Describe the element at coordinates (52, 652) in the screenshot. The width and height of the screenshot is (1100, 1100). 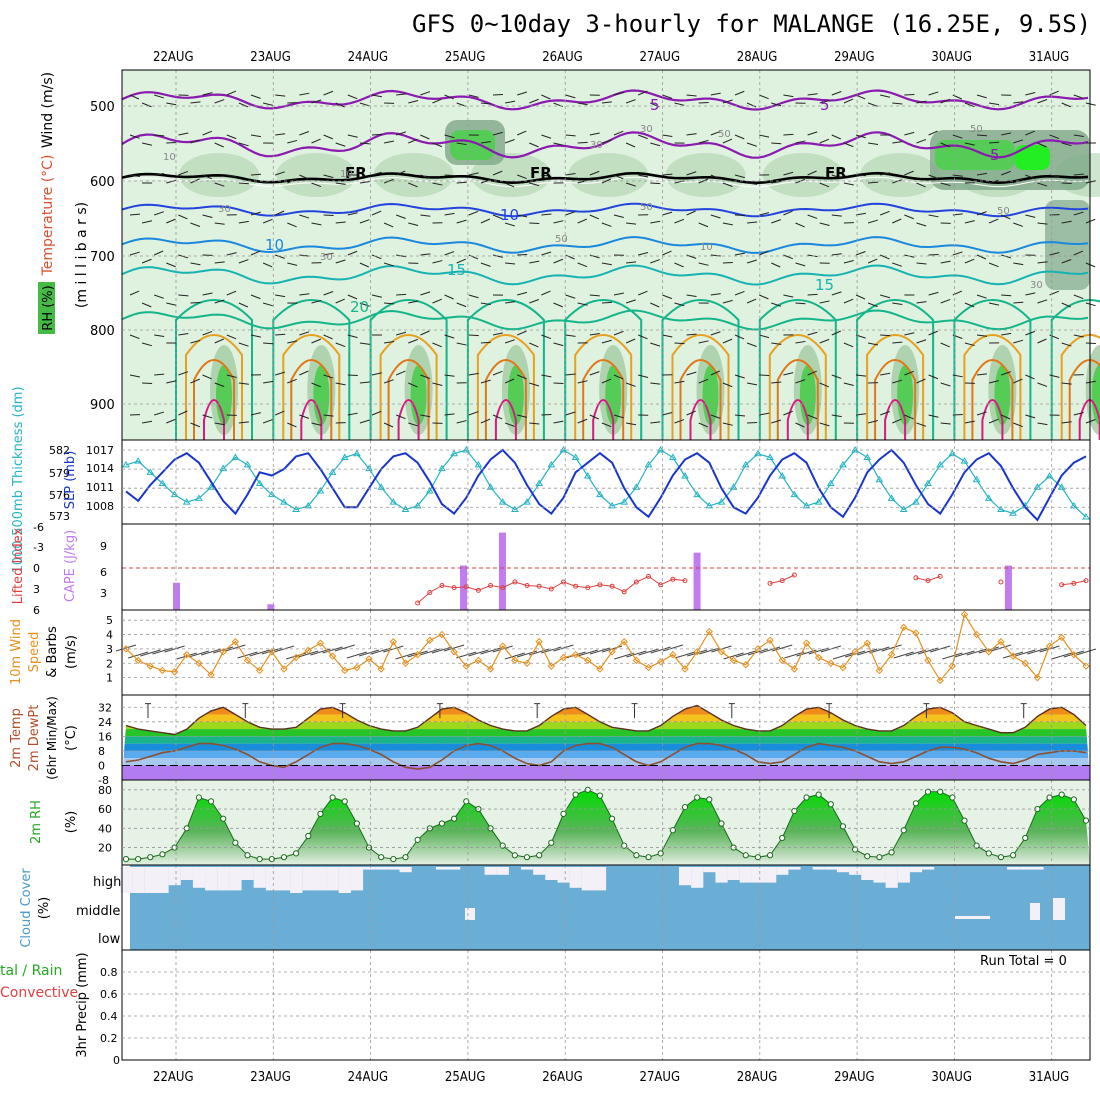
I see `ylabel-wind10-barbs: & Barbs` at that location.